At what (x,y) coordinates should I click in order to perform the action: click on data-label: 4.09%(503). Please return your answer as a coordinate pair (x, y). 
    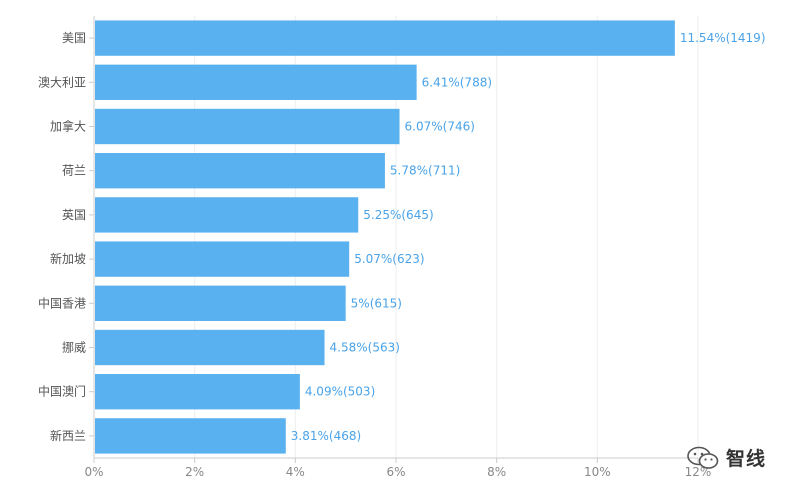
    Looking at the image, I should click on (340, 392).